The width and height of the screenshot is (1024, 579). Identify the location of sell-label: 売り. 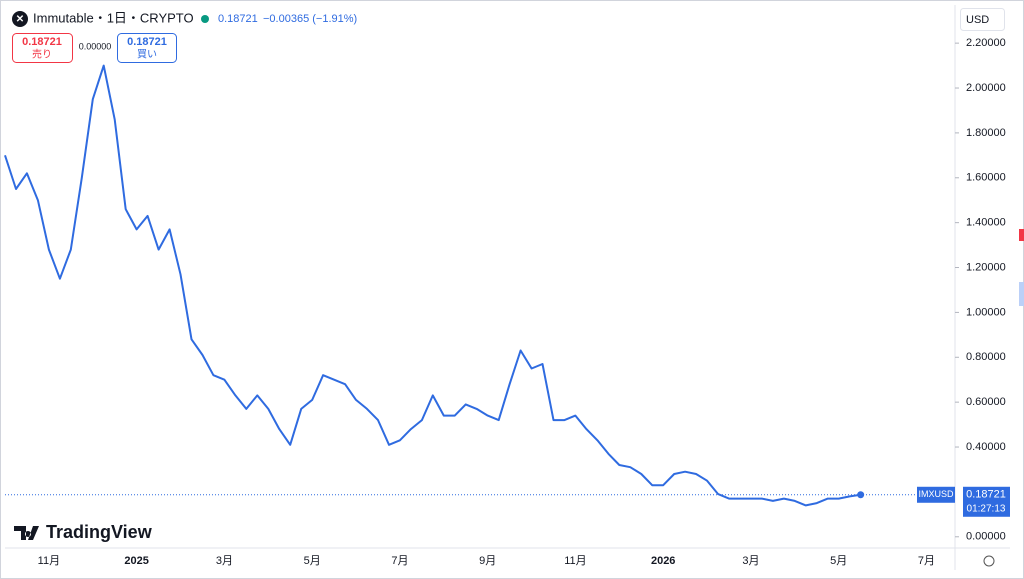
(42, 54).